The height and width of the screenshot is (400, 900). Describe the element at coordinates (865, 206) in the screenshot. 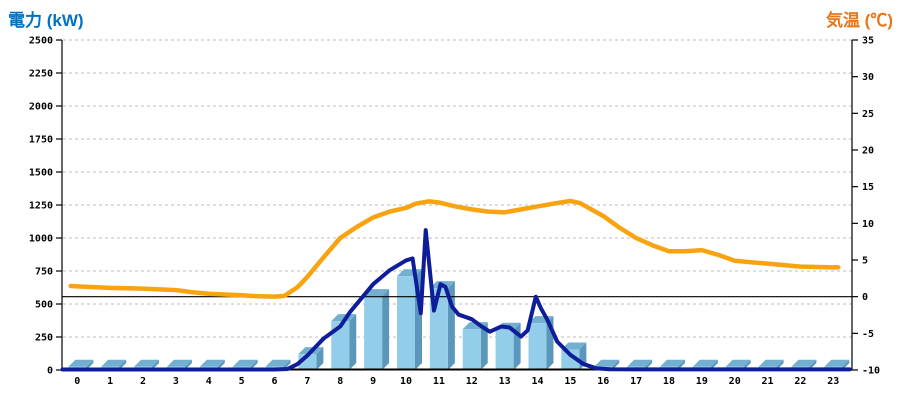

I see `right-axis: -10 -5 0 5 10 15 20 25 30 35` at that location.